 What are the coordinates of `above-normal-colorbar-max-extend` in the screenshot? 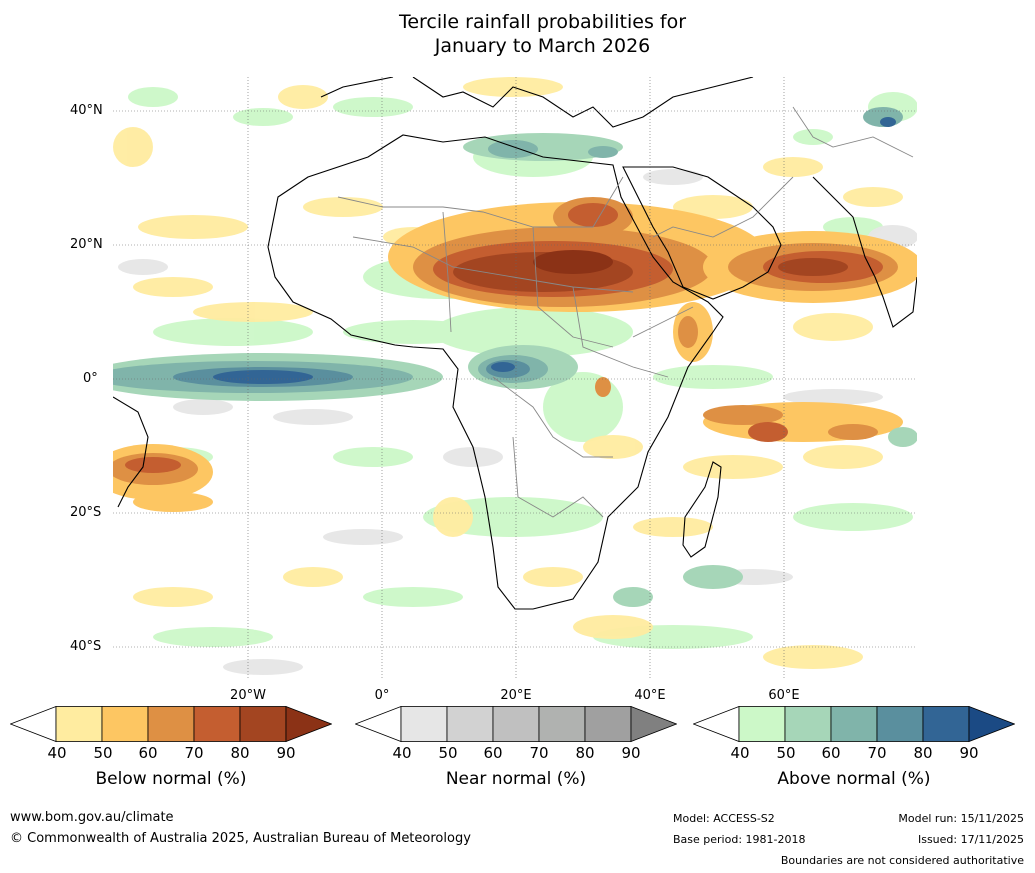 It's located at (991, 724).